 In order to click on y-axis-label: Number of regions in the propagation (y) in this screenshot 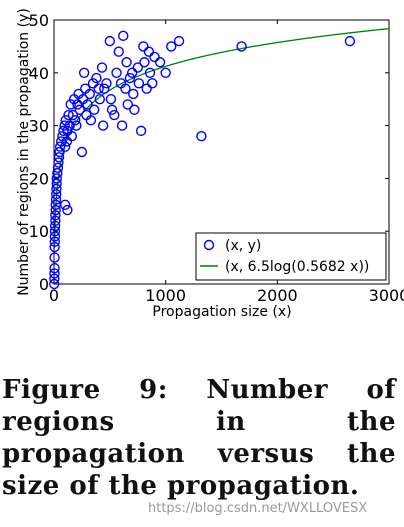, I will do `click(24, 152)`.